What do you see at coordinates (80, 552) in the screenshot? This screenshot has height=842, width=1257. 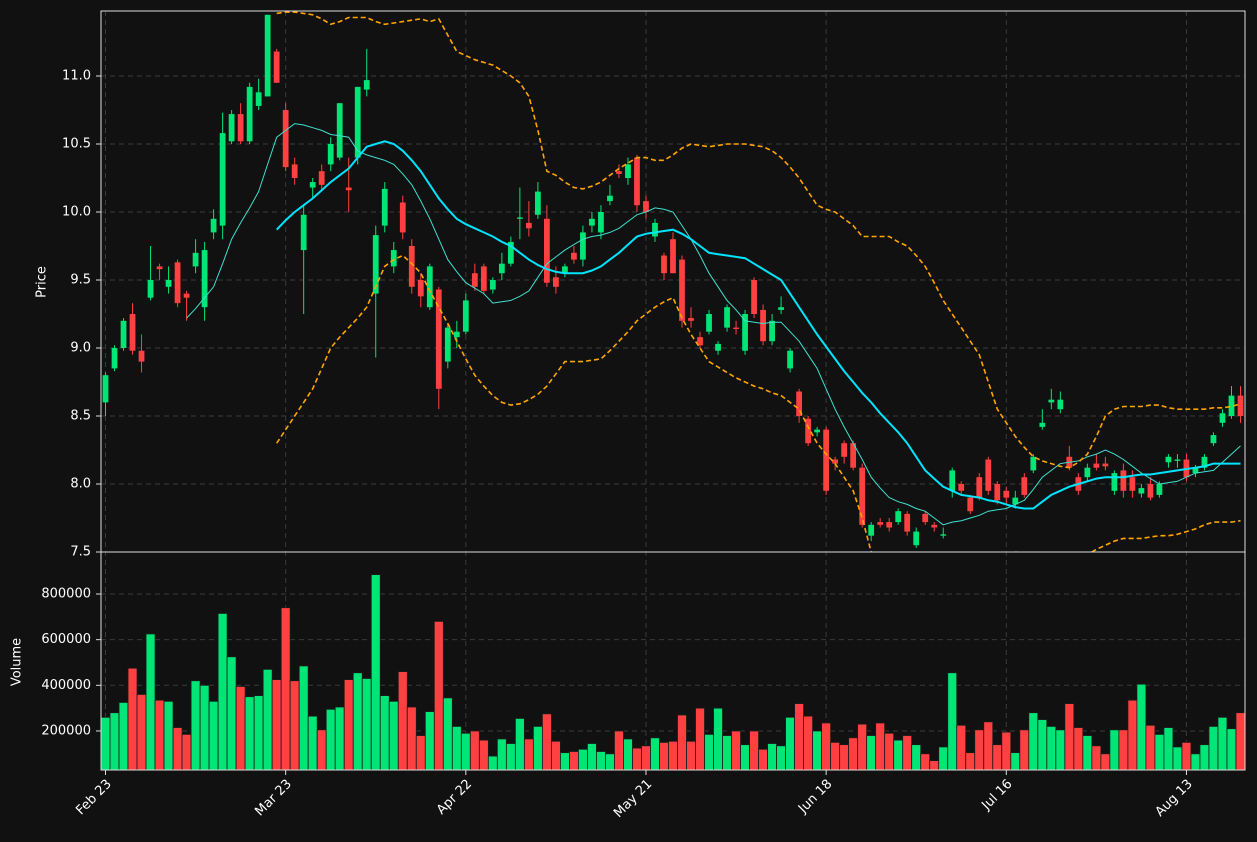 I see `y-tick-label: 7.5` at bounding box center [80, 552].